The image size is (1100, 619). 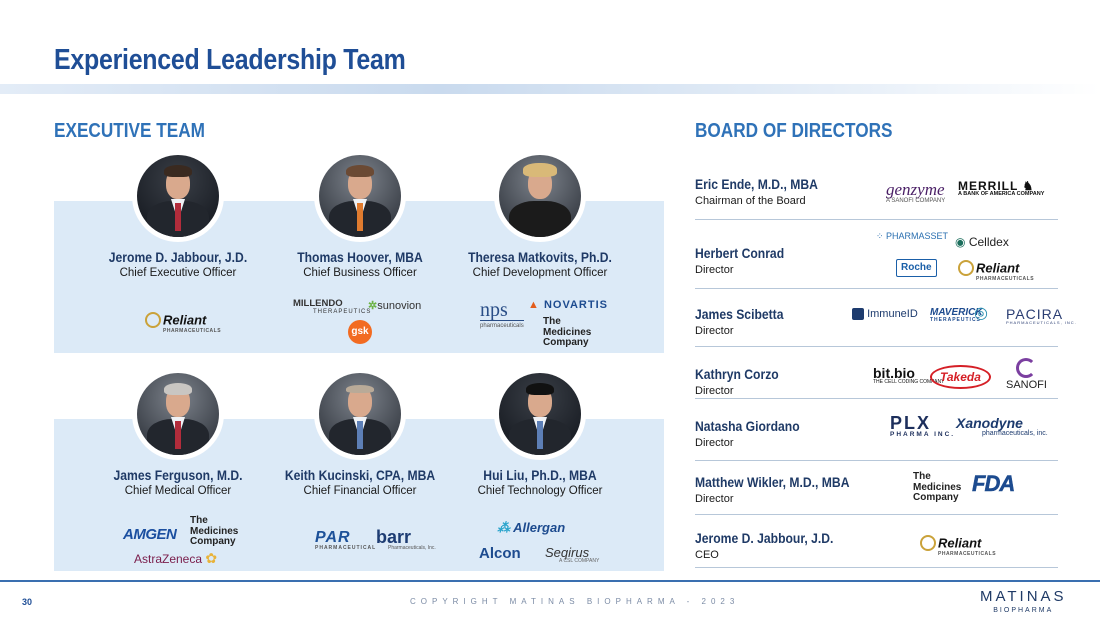 What do you see at coordinates (994, 483) in the screenshot?
I see `fda-logo: FDA` at bounding box center [994, 483].